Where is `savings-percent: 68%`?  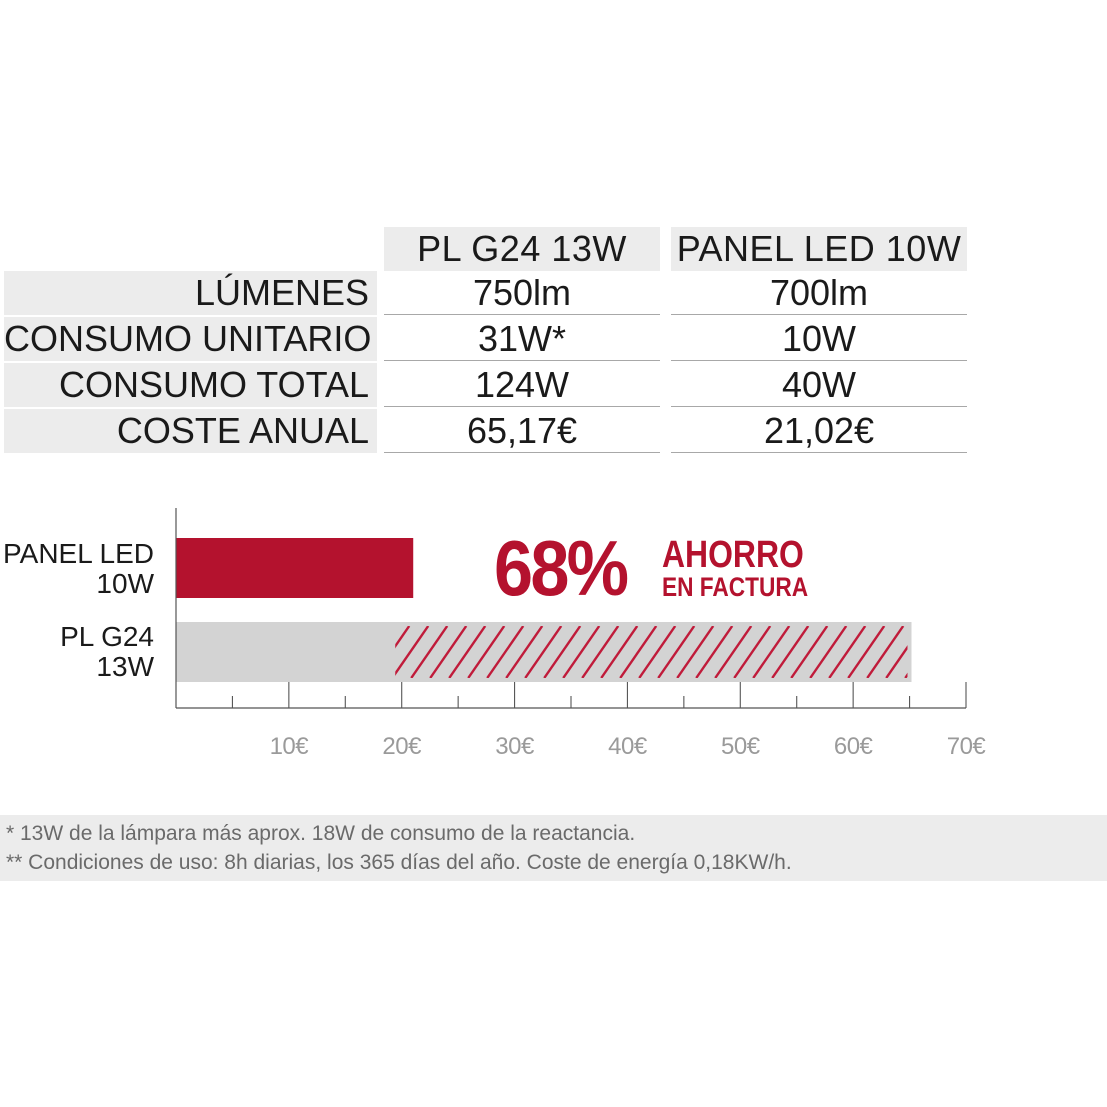 savings-percent: 68% is located at coordinates (561, 568).